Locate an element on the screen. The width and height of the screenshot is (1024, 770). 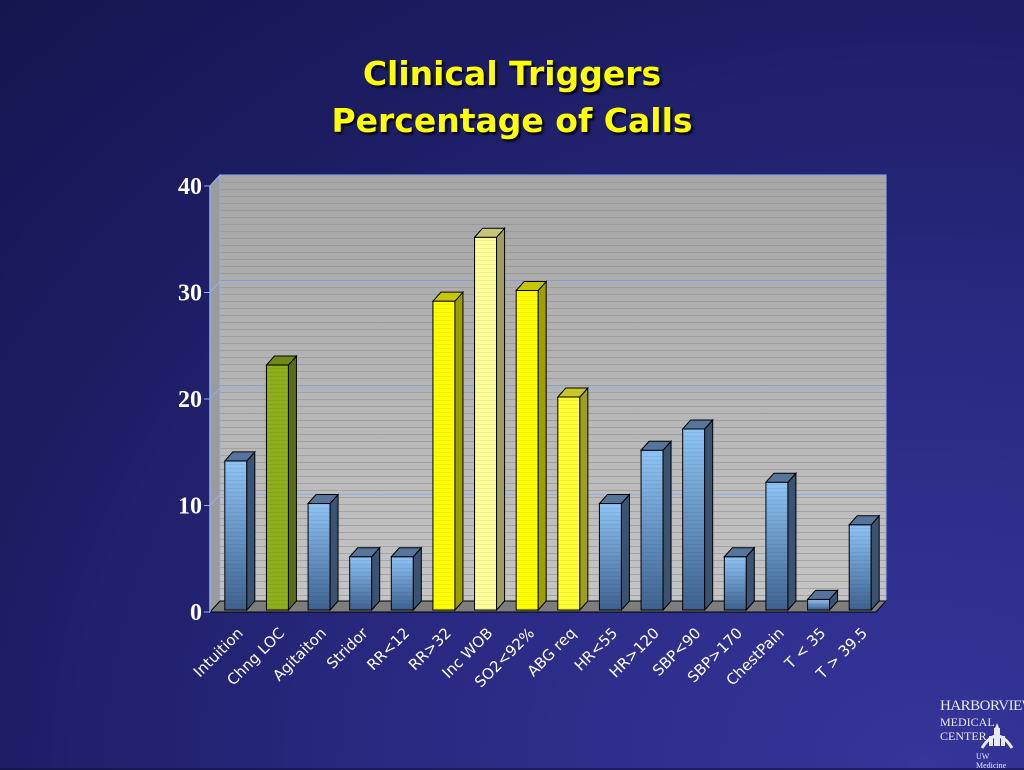
slide-title-line2: Percentage of Calls is located at coordinates (512, 120).